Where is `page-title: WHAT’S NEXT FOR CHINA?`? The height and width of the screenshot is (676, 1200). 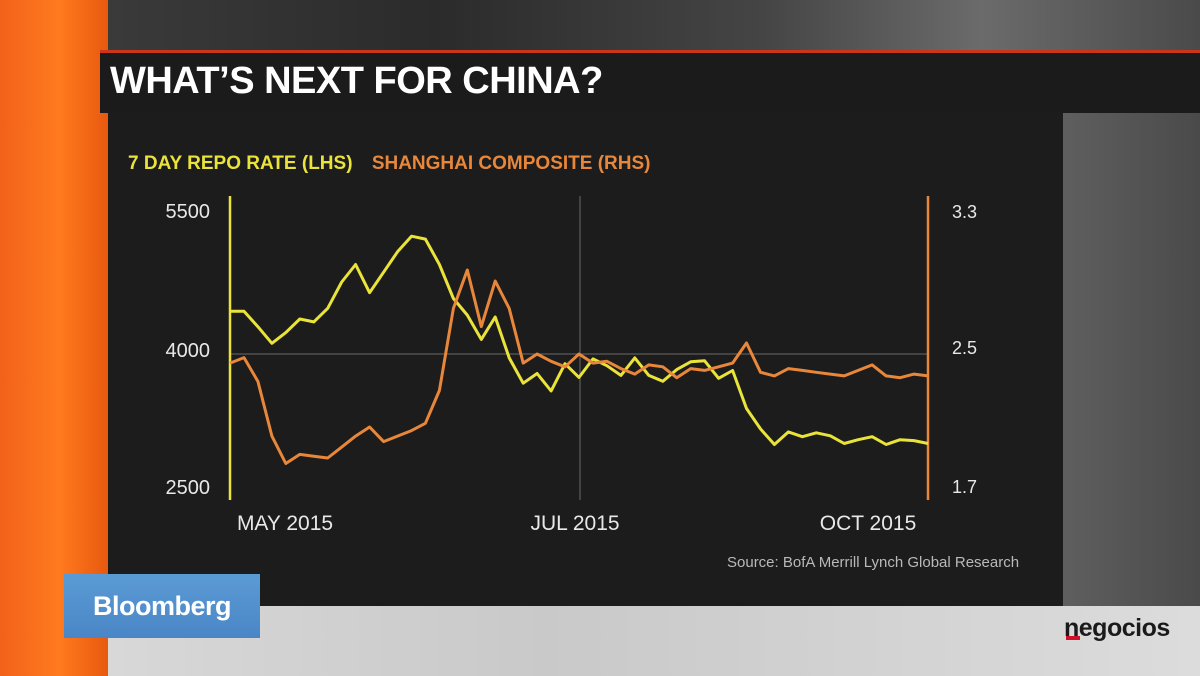
page-title: WHAT’S NEXT FOR CHINA? is located at coordinates (356, 81).